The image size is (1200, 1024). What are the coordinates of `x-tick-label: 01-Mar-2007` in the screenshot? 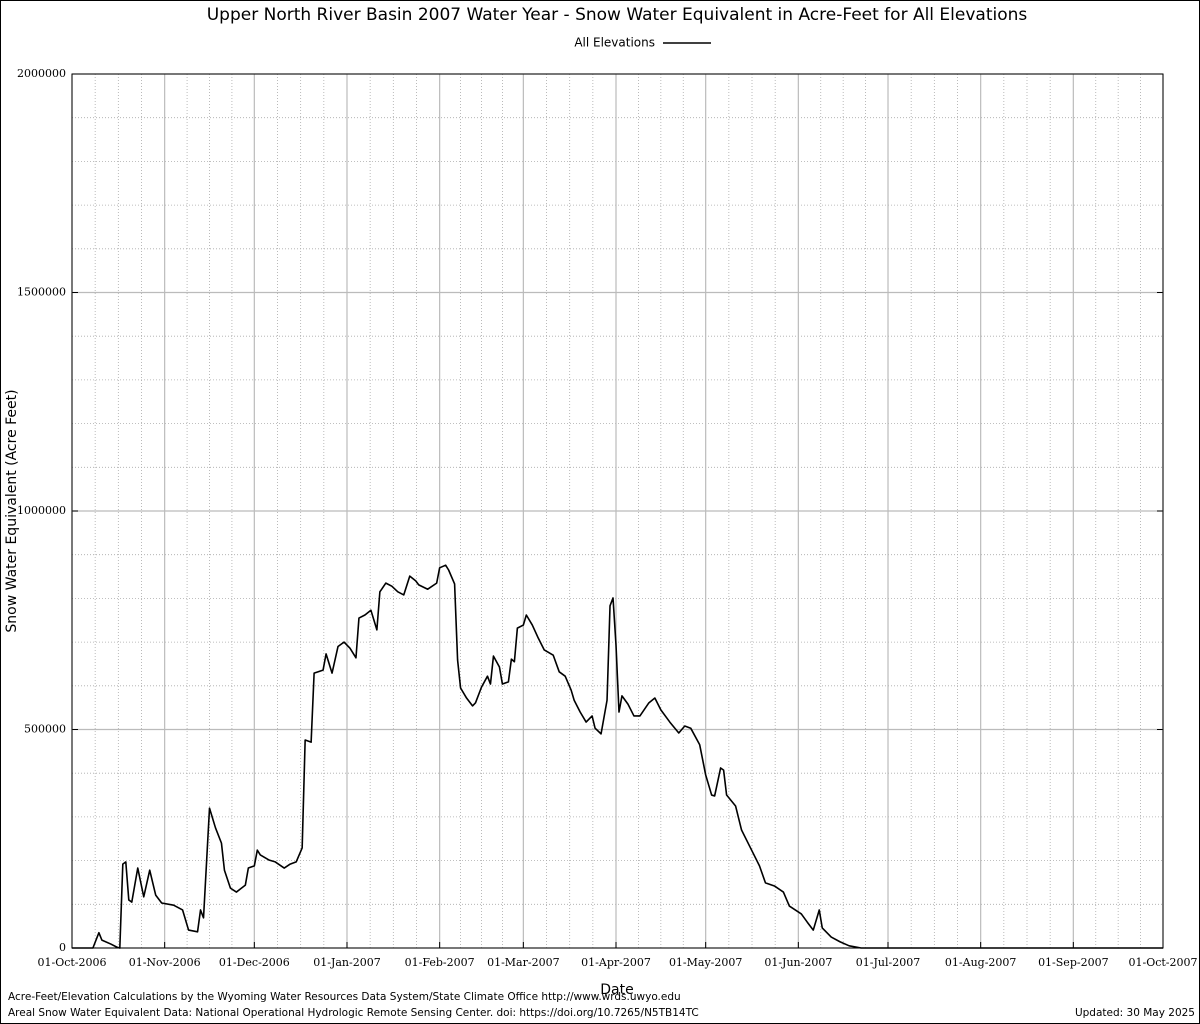 It's located at (523, 962).